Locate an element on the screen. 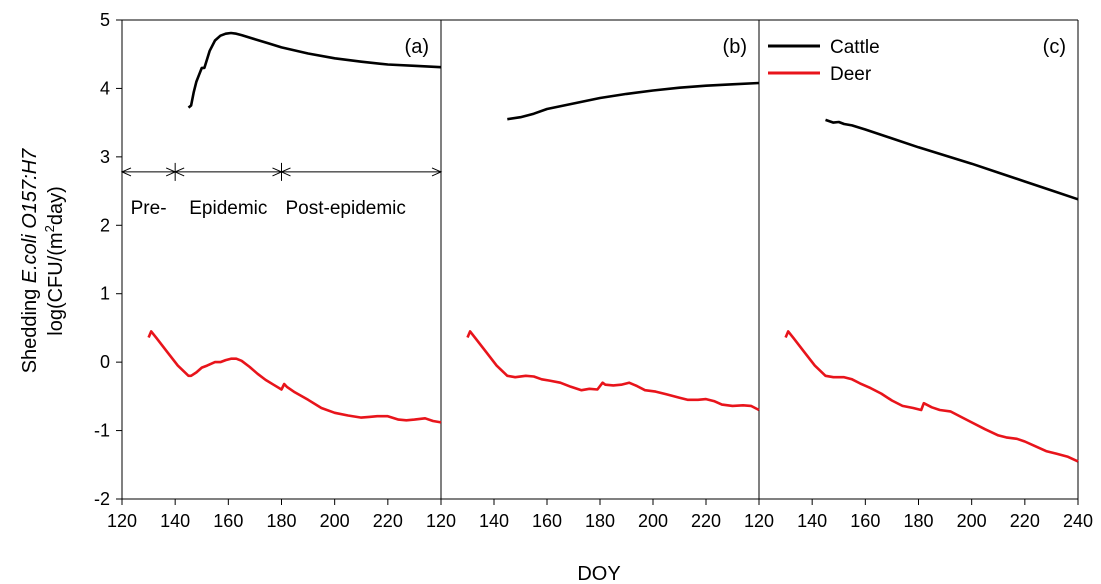 The image size is (1101, 584). panel-labels: (a) (b) (c) is located at coordinates (735, 47).